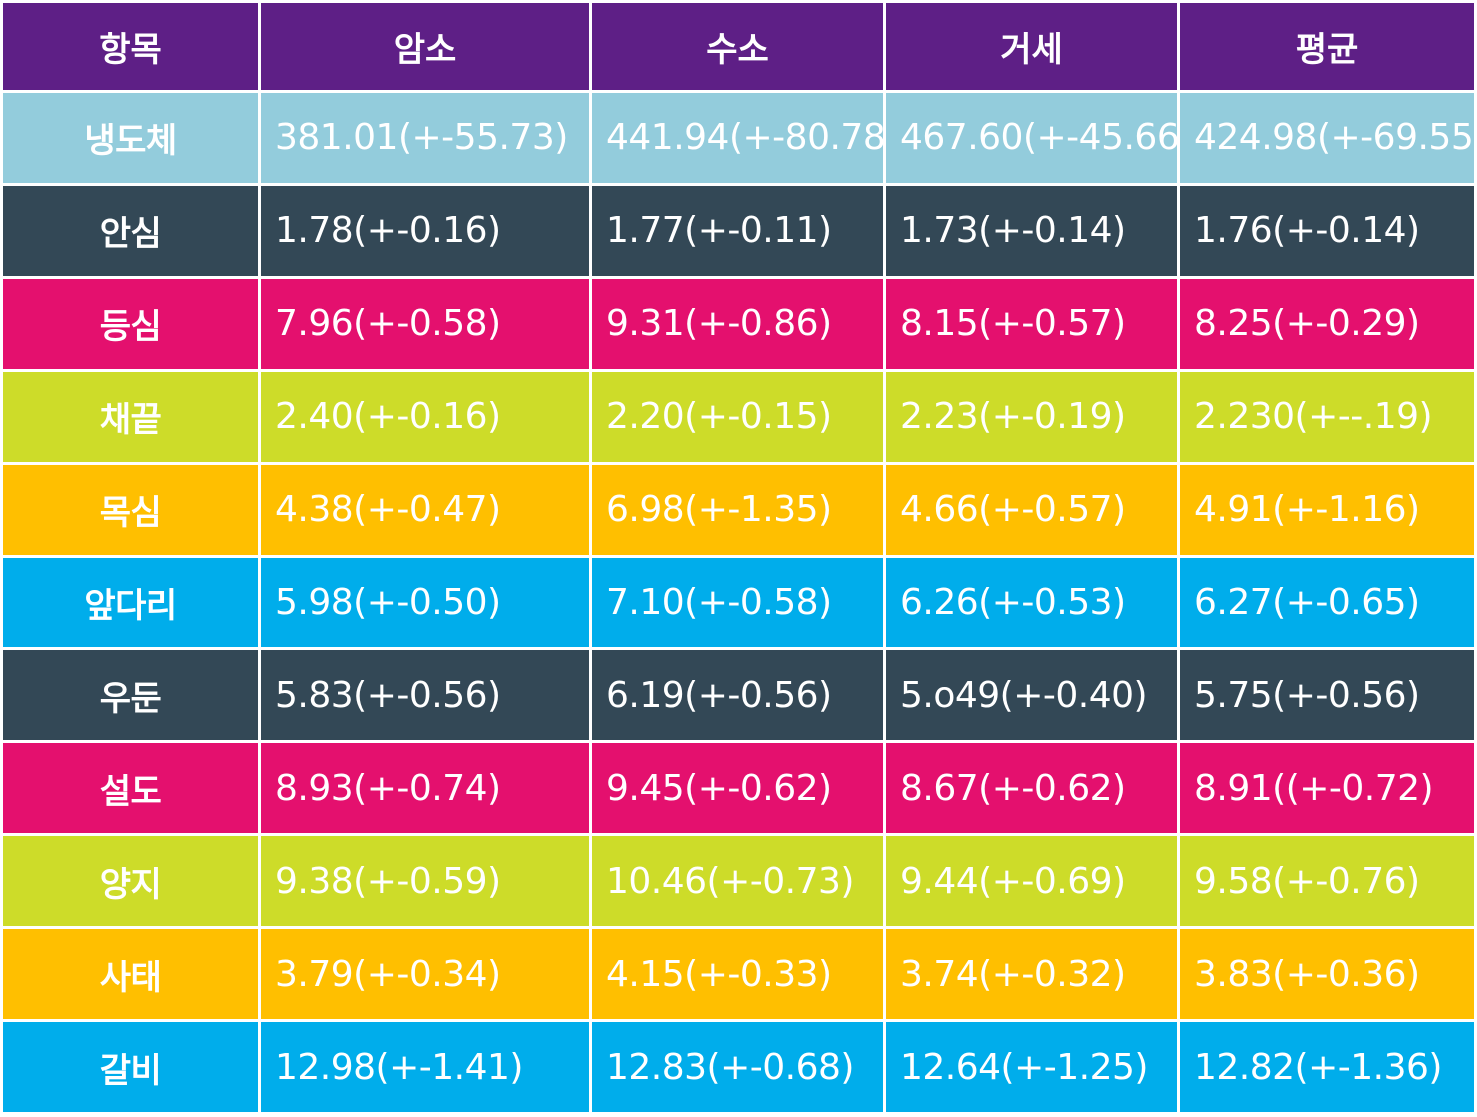  I want to click on value-cell: 9.44(+-0.69), so click(1031, 881).